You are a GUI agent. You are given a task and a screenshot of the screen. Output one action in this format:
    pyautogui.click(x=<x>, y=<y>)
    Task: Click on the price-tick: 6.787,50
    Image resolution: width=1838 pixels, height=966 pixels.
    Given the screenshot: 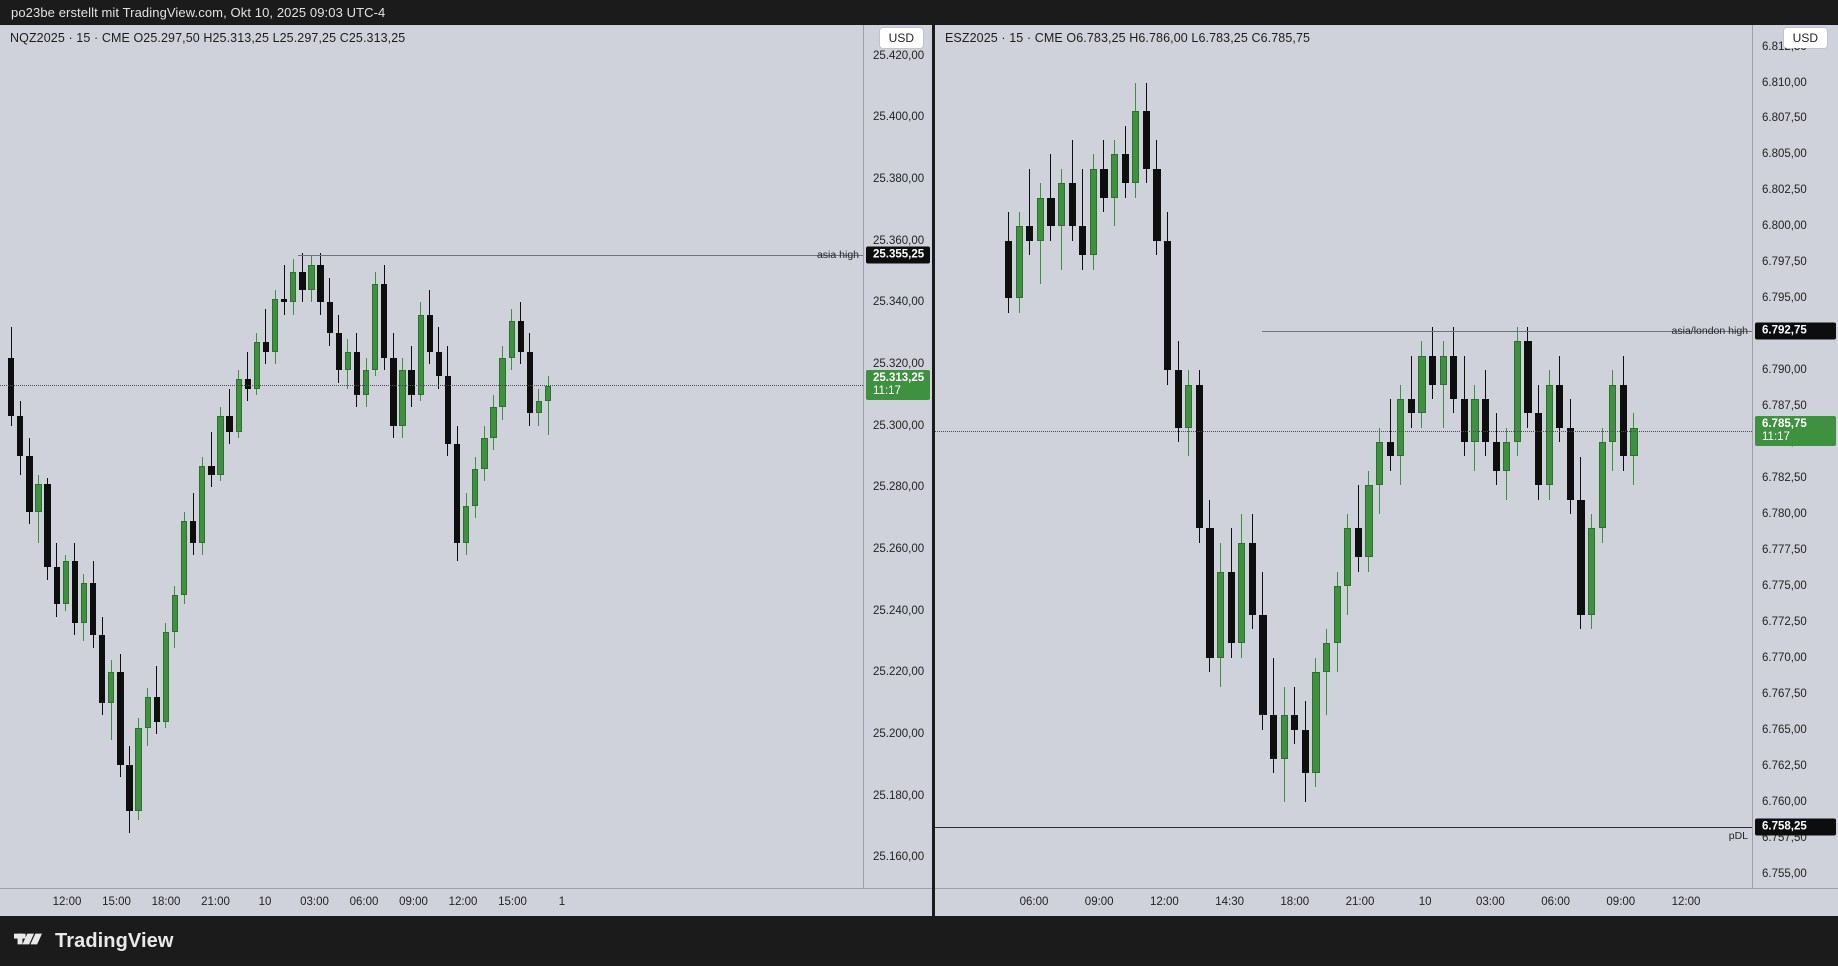 What is the action you would take?
    pyautogui.click(x=1784, y=406)
    